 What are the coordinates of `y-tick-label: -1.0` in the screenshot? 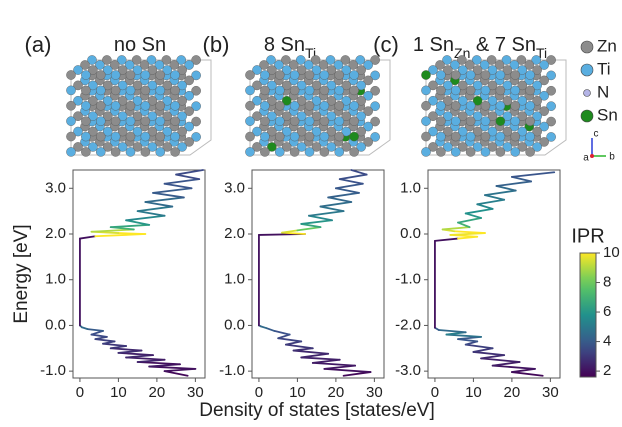 It's located at (53, 370).